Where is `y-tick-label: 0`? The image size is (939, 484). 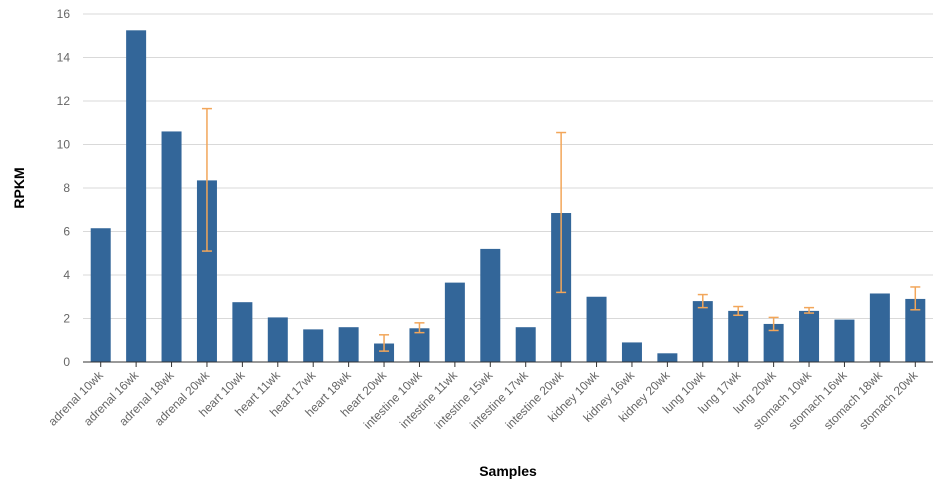 y-tick-label: 0 is located at coordinates (66, 362).